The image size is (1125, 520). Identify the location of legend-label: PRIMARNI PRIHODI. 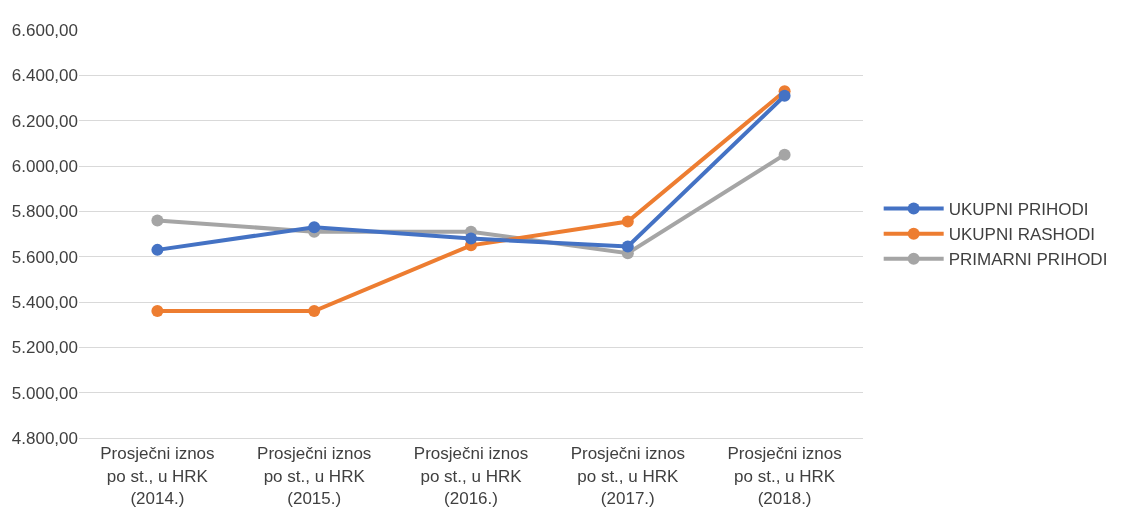
(1028, 260).